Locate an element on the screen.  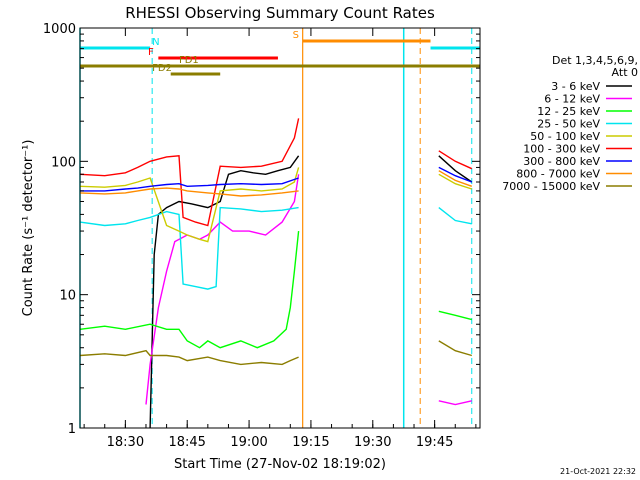
x-tick-label: 18:30 is located at coordinates (125, 442).